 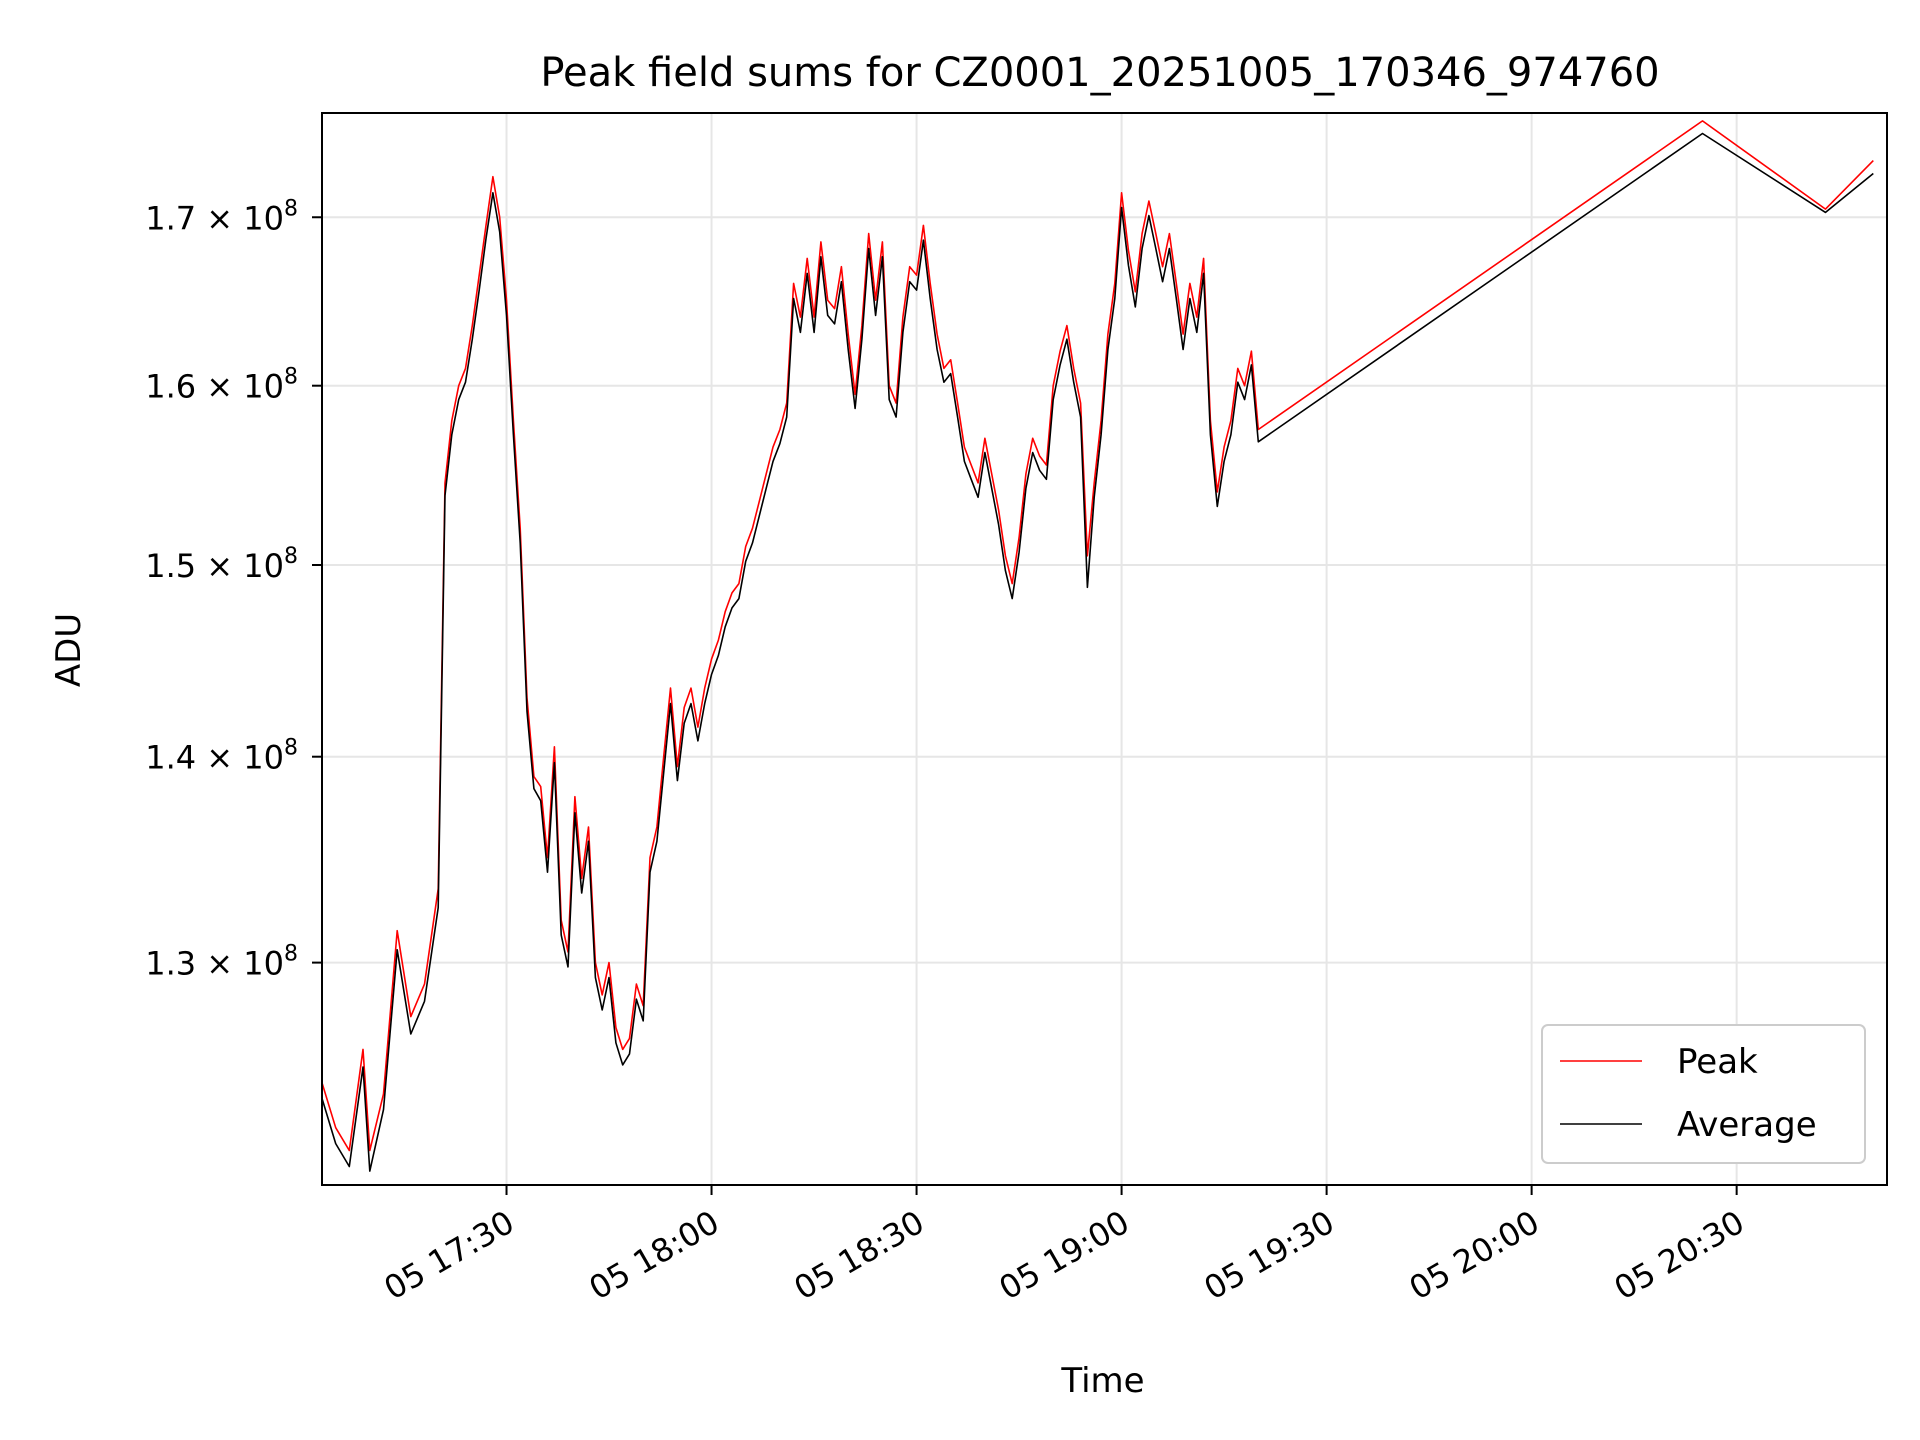 What do you see at coordinates (221, 385) in the screenshot?
I see `y-tick-label: 1.6 × 108` at bounding box center [221, 385].